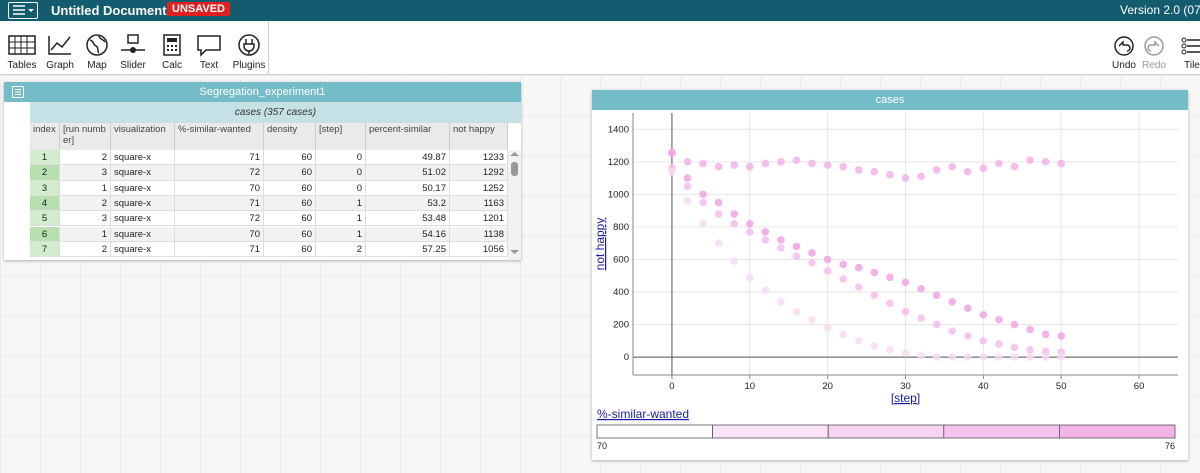 The width and height of the screenshot is (1200, 473). What do you see at coordinates (341, 136) in the screenshot?
I see `column-header: [step]` at bounding box center [341, 136].